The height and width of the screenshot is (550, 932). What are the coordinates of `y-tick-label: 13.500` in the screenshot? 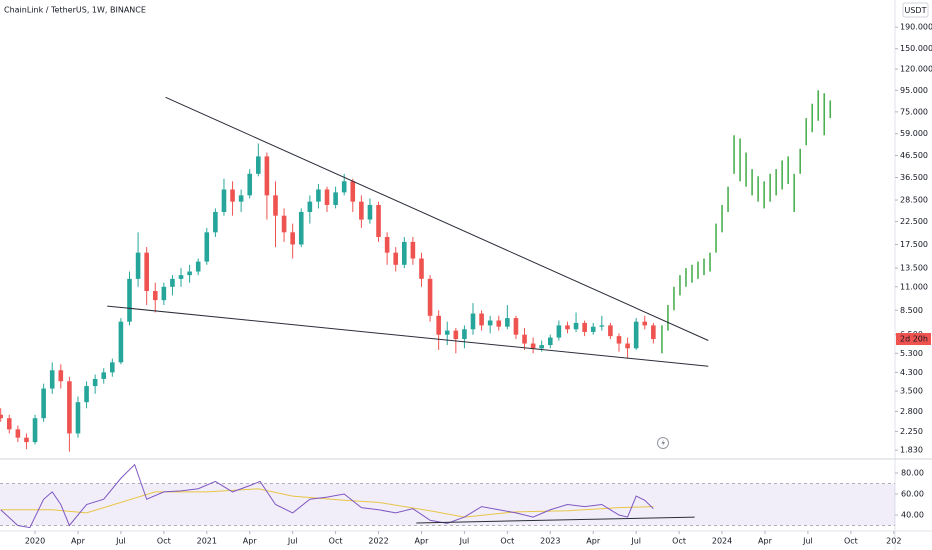 It's located at (914, 268).